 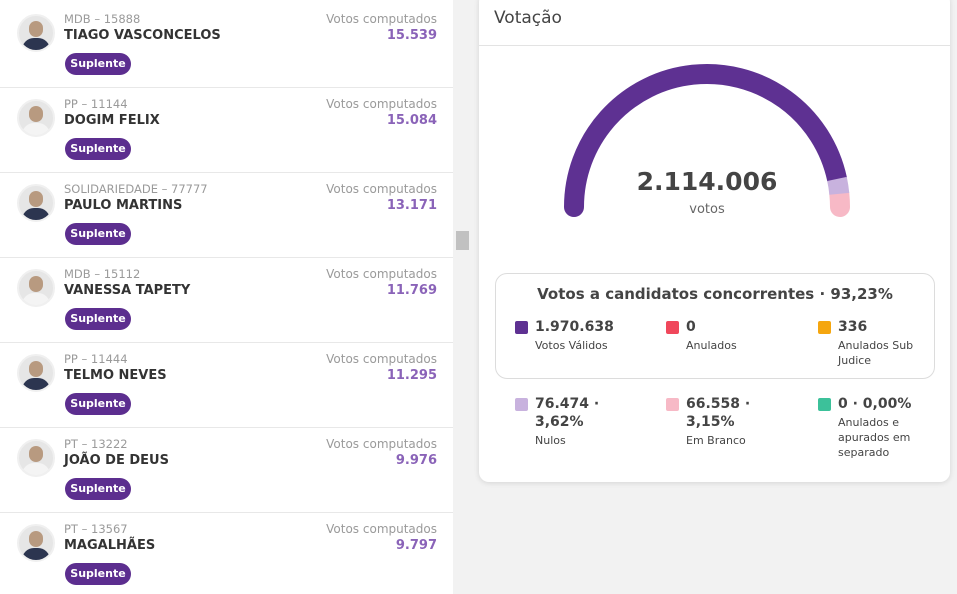 I want to click on votes: 9.797, so click(x=416, y=545).